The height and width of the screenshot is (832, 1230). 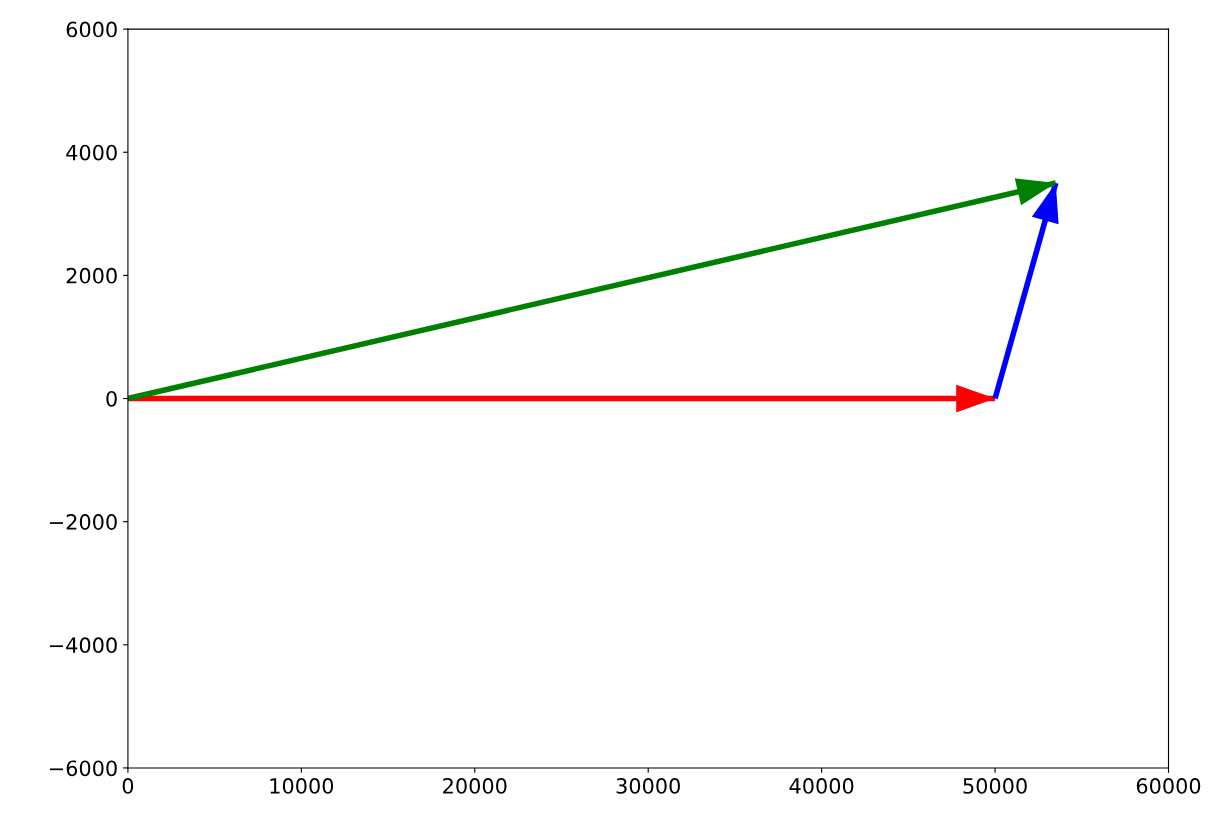 I want to click on x-tick-label: 20000, so click(x=475, y=786).